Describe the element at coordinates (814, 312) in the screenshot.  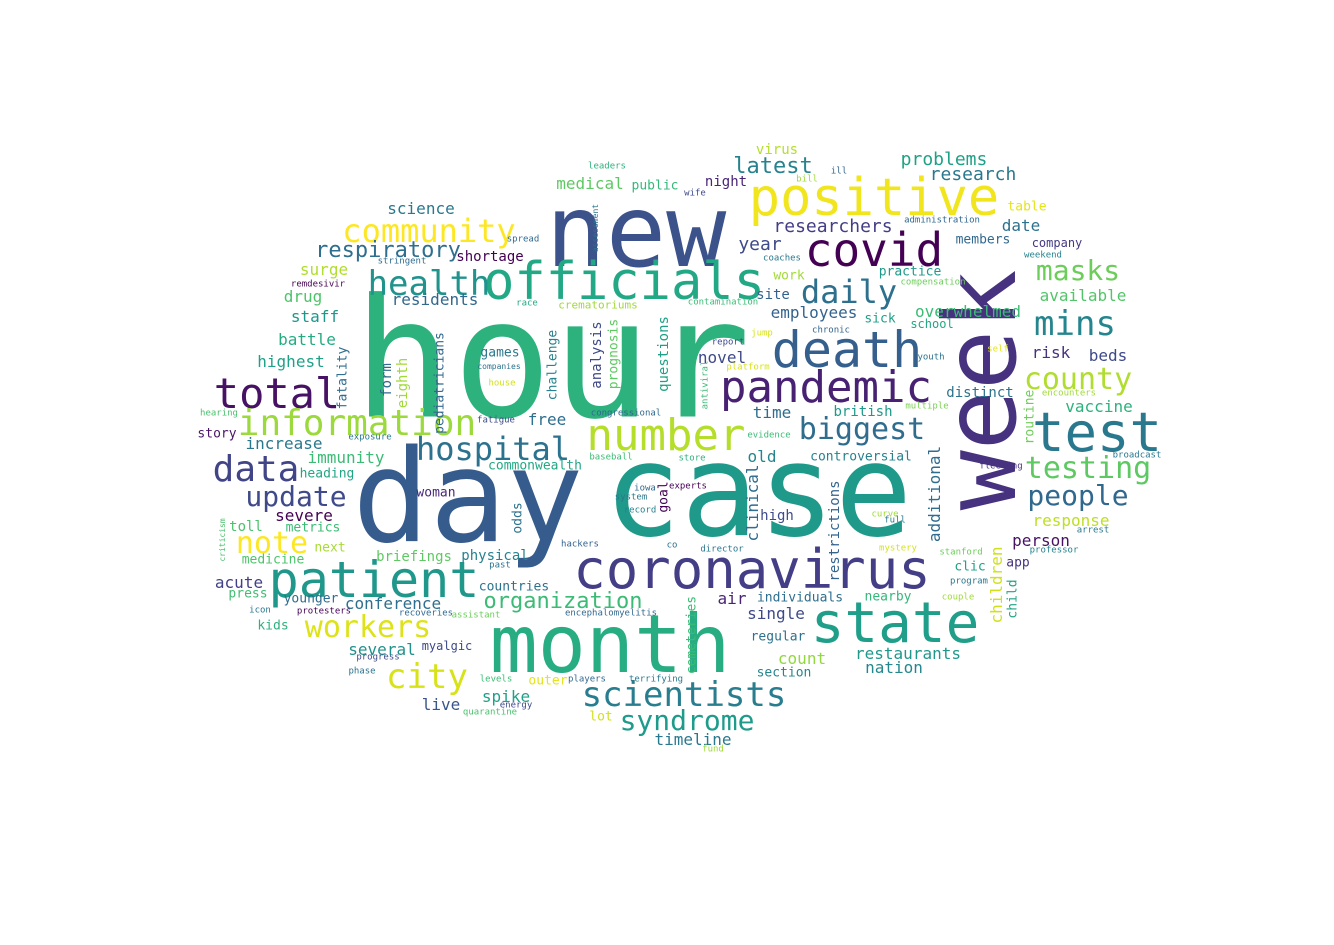
I see `cloud-word: employees` at that location.